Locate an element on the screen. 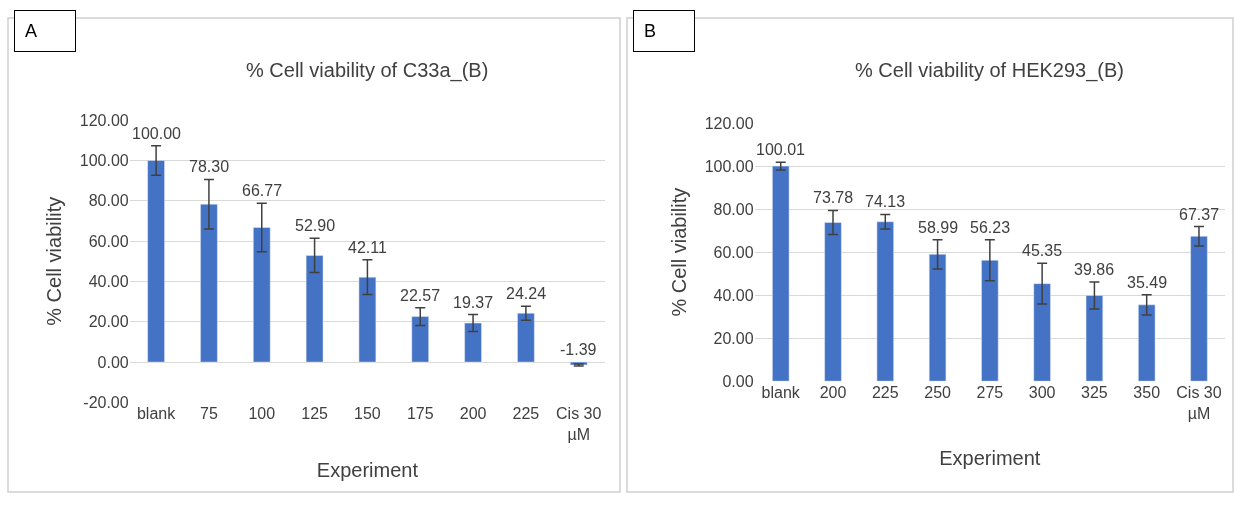 Image resolution: width=1235 pixels, height=511 pixels. data-label: 100.01 is located at coordinates (781, 149).